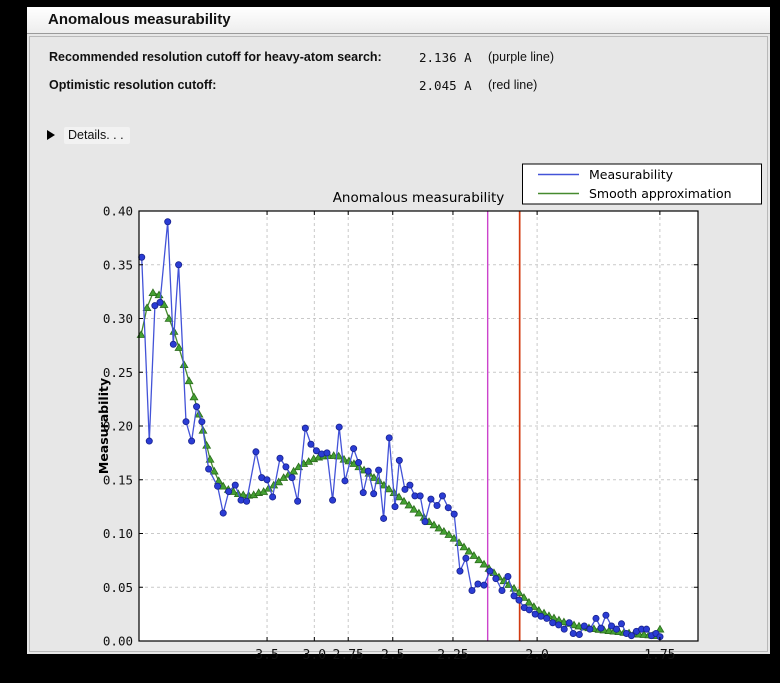 This screenshot has width=780, height=683. Describe the element at coordinates (133, 85) in the screenshot. I see `optimistic-cutoff-label: Optimistic resolution cutoff:` at that location.